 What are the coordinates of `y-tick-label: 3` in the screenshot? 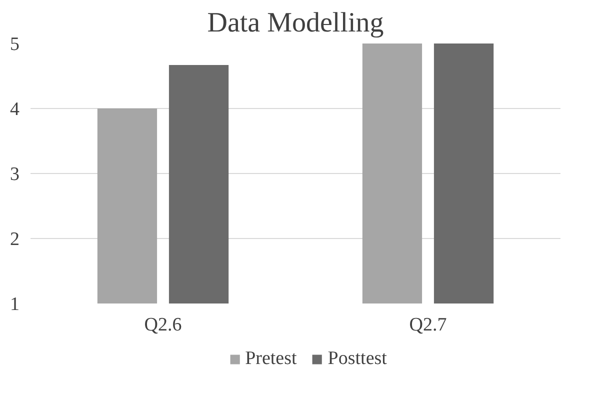 It's located at (15, 174).